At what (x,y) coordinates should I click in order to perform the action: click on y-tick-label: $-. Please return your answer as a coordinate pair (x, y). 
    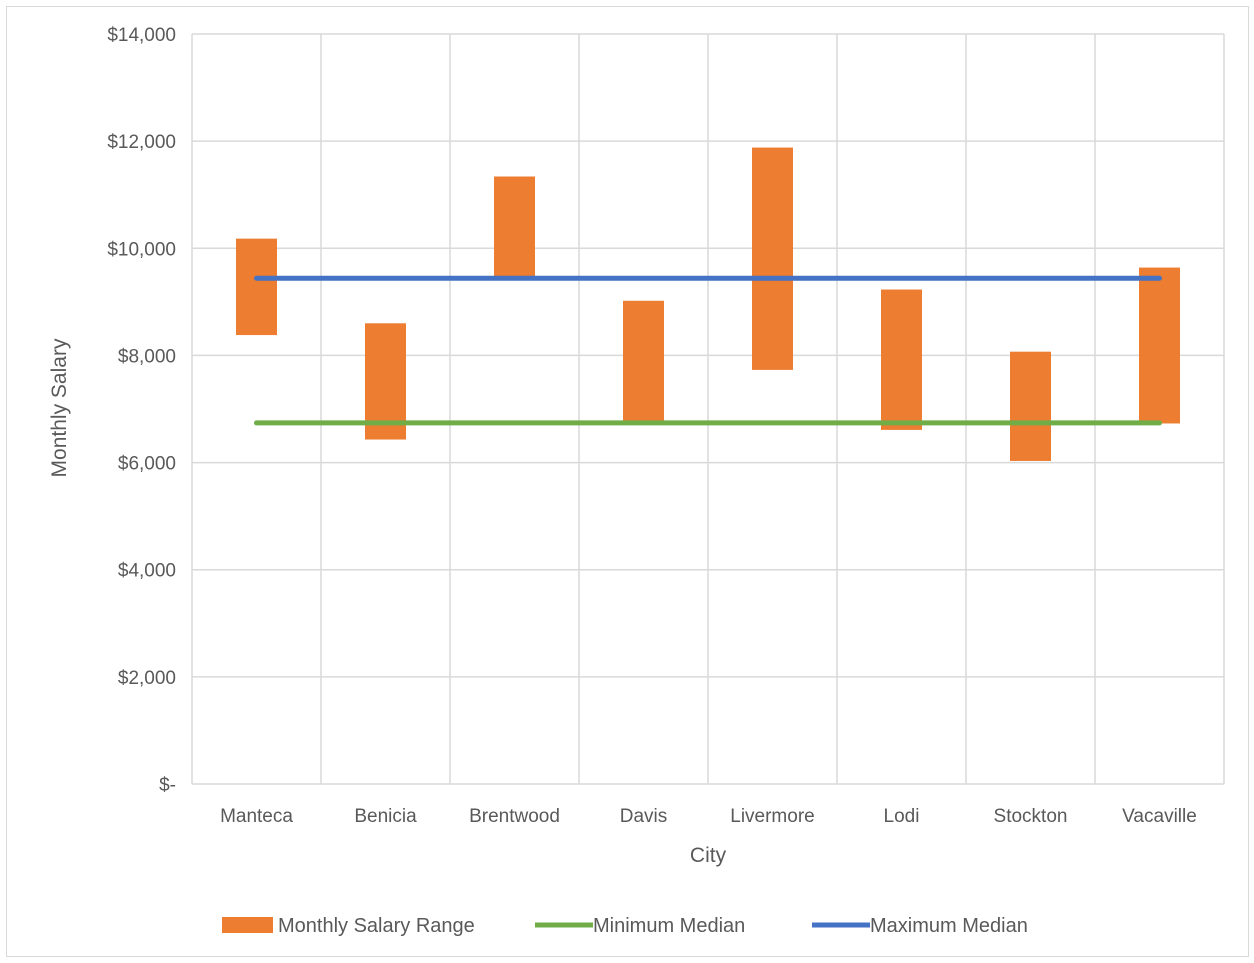
    Looking at the image, I should click on (167, 785).